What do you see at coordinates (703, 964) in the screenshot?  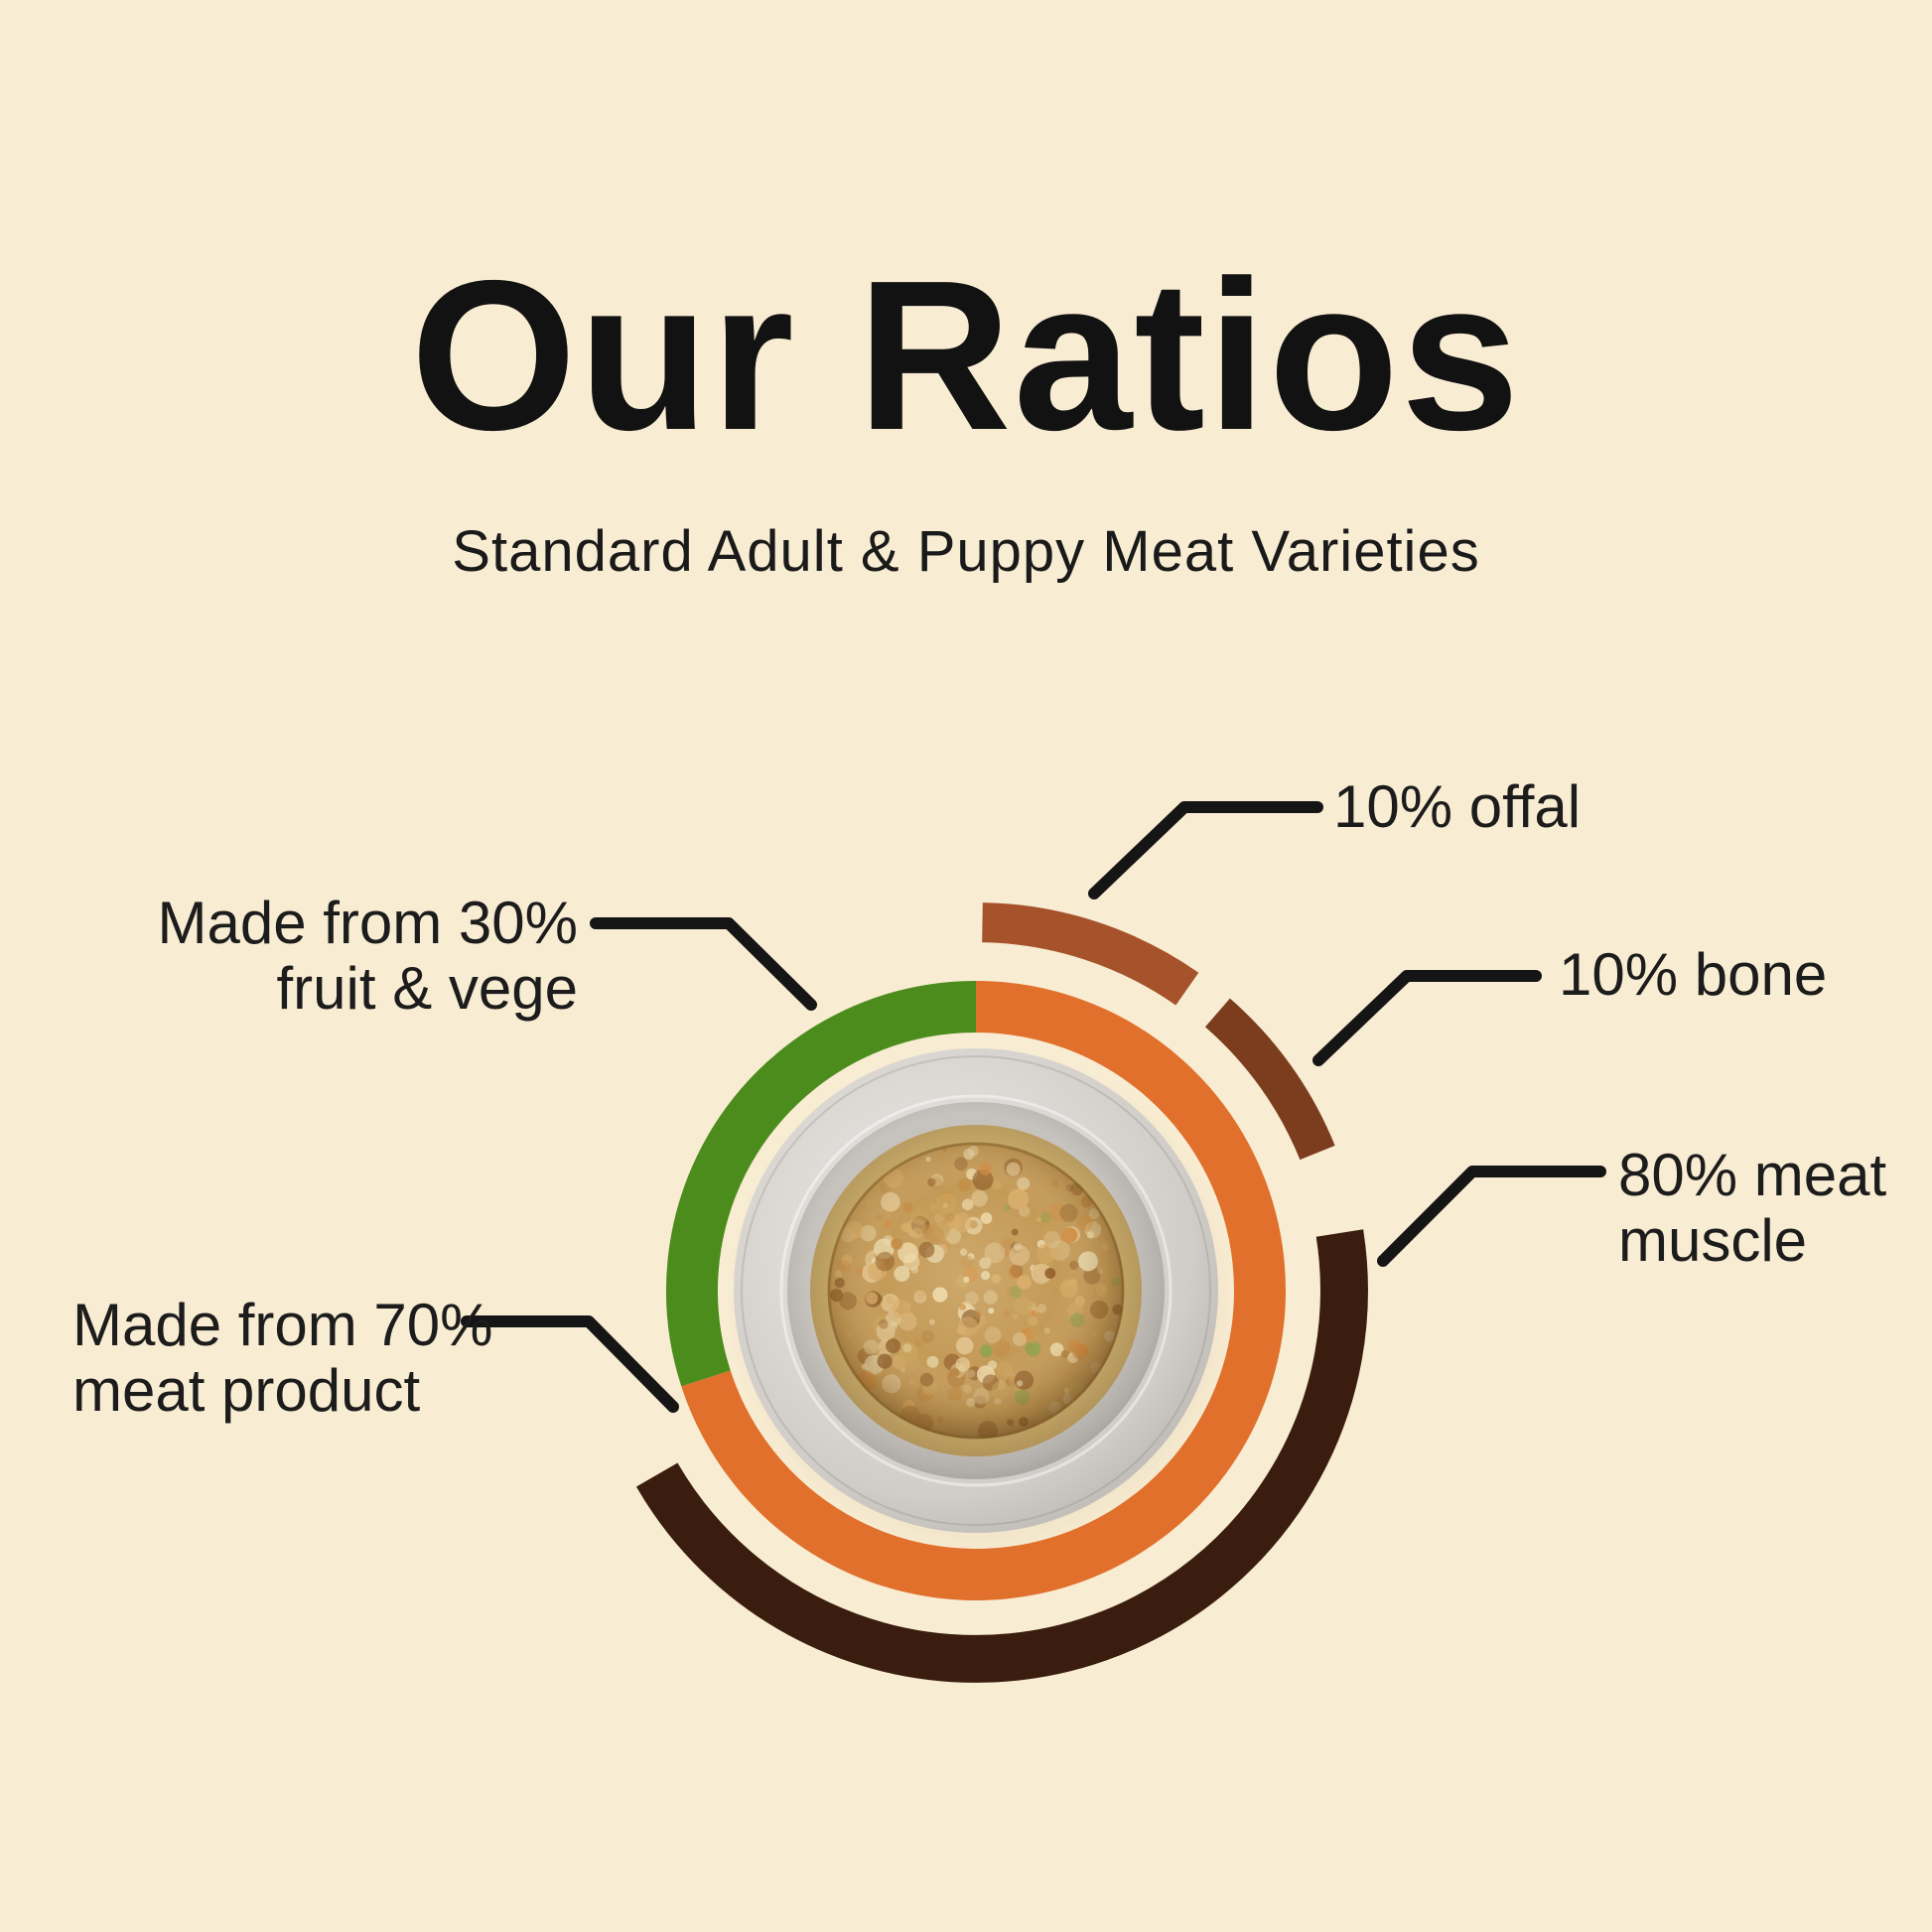 I see `fruit-vege-leader-line` at bounding box center [703, 964].